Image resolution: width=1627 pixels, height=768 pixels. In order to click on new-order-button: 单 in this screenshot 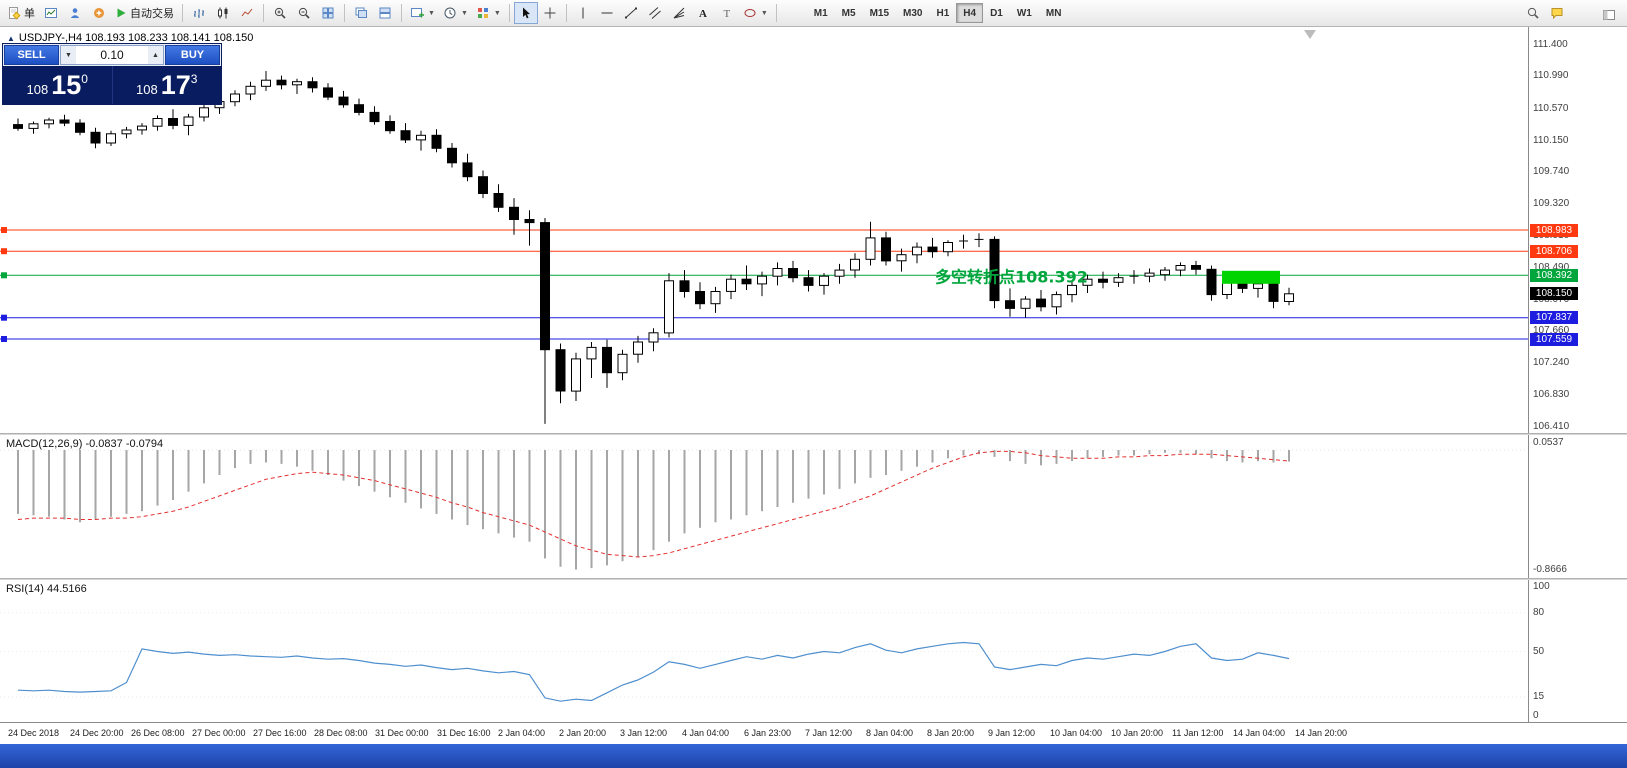, I will do `click(21, 13)`.